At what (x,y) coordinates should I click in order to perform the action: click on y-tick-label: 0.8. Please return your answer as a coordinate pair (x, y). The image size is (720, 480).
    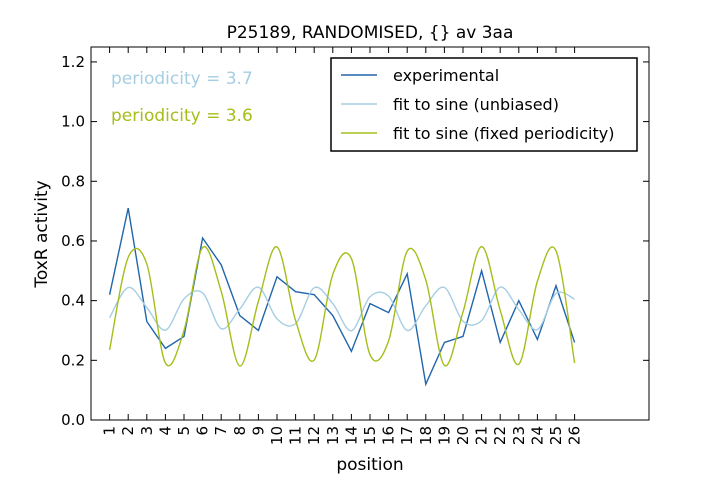
    Looking at the image, I should click on (73, 181).